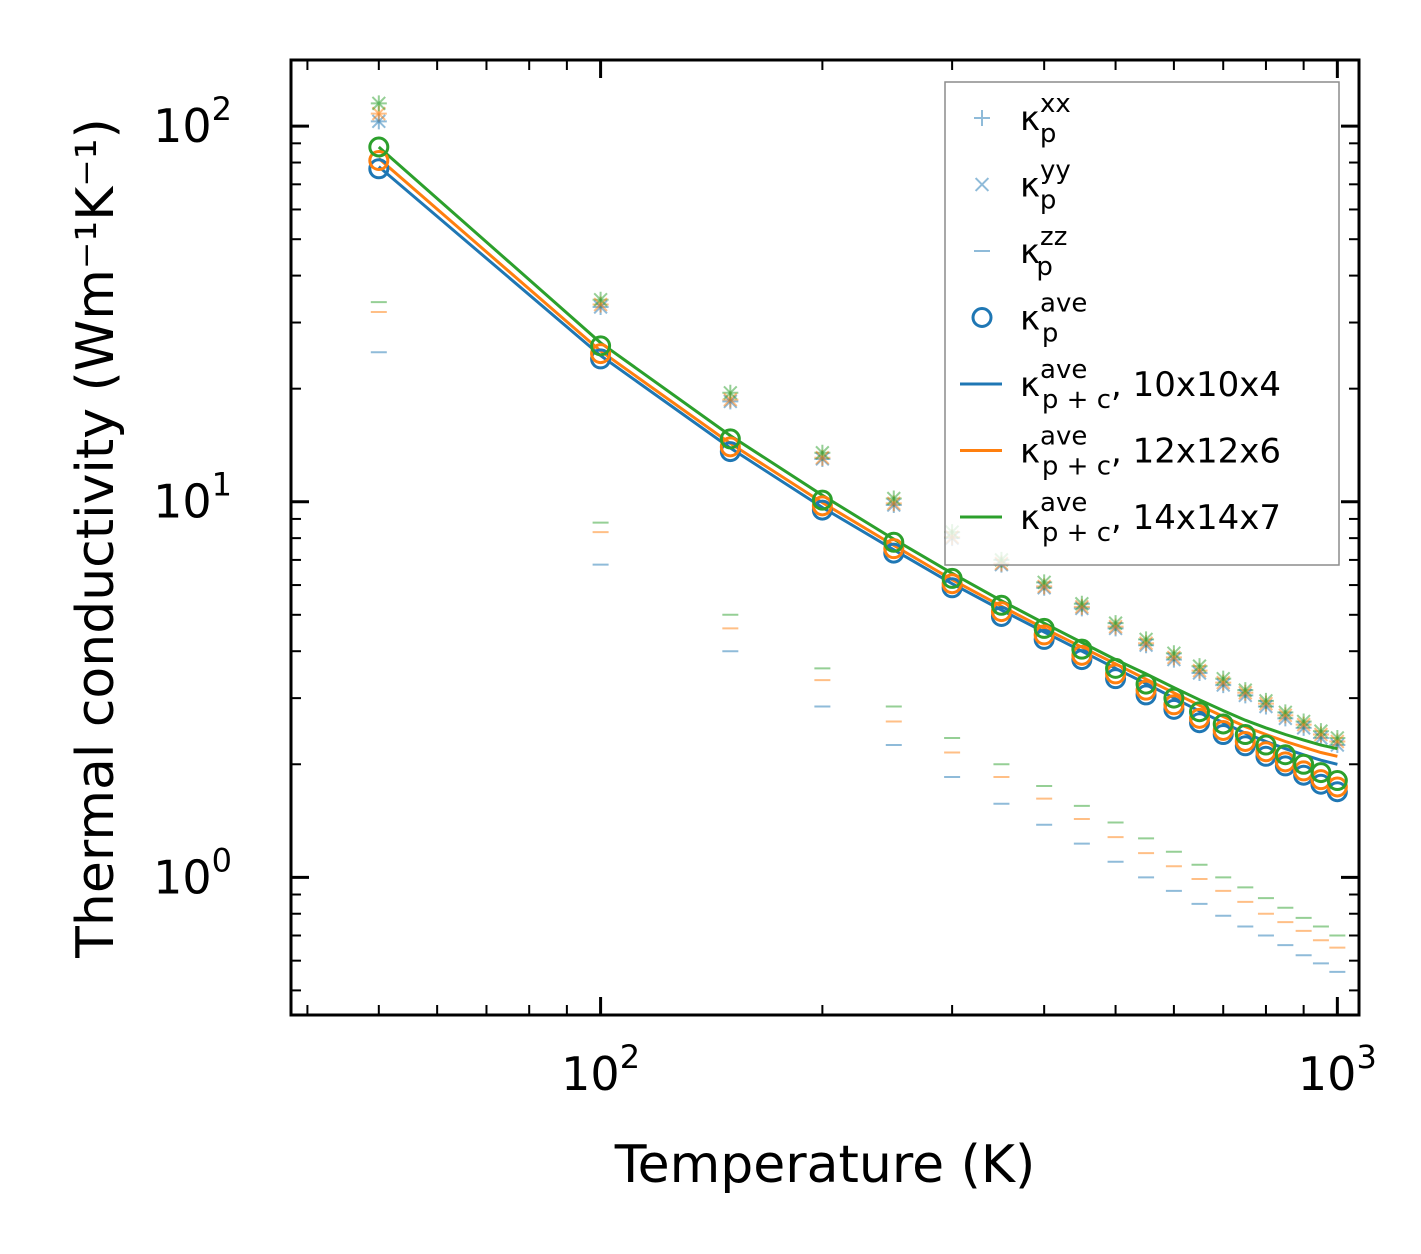  I want to click on x-tick-label: 10², so click(600, 1069).